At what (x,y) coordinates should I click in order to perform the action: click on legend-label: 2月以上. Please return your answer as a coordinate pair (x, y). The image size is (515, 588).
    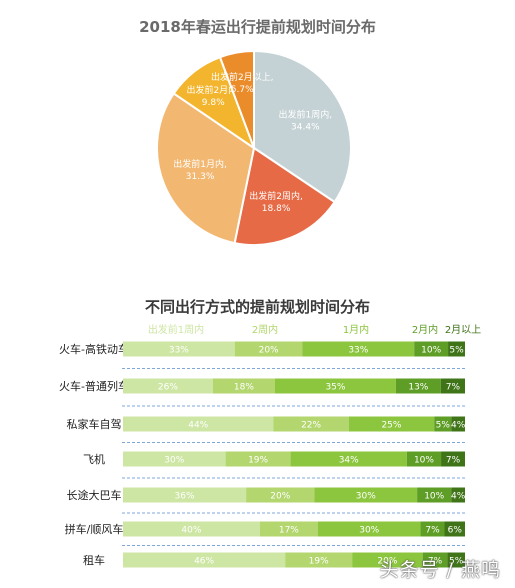
    Looking at the image, I should click on (463, 330).